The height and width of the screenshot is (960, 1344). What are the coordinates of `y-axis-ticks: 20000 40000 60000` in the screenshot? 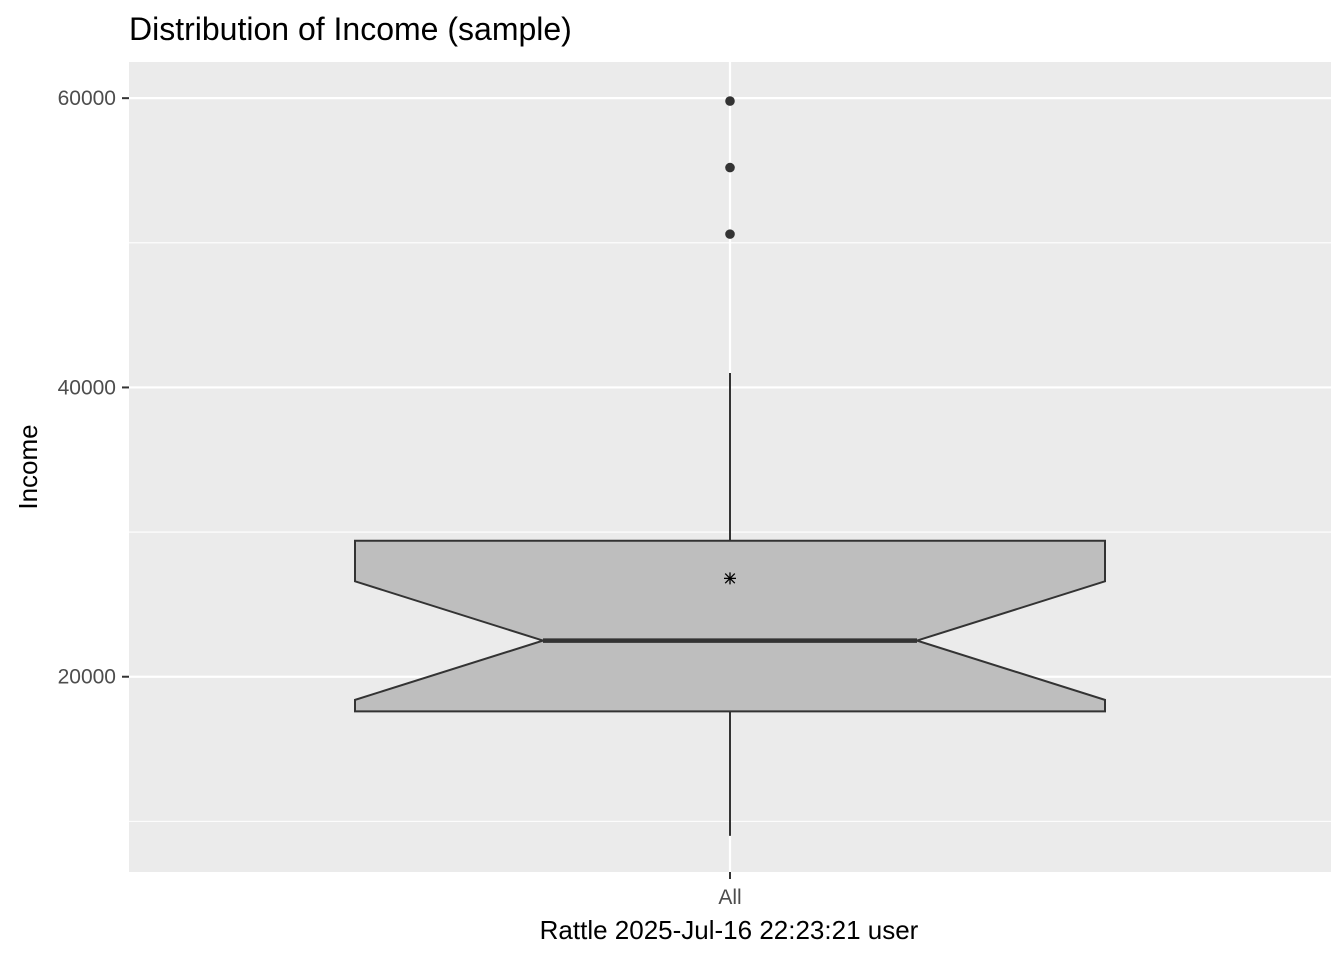 It's located at (93, 388).